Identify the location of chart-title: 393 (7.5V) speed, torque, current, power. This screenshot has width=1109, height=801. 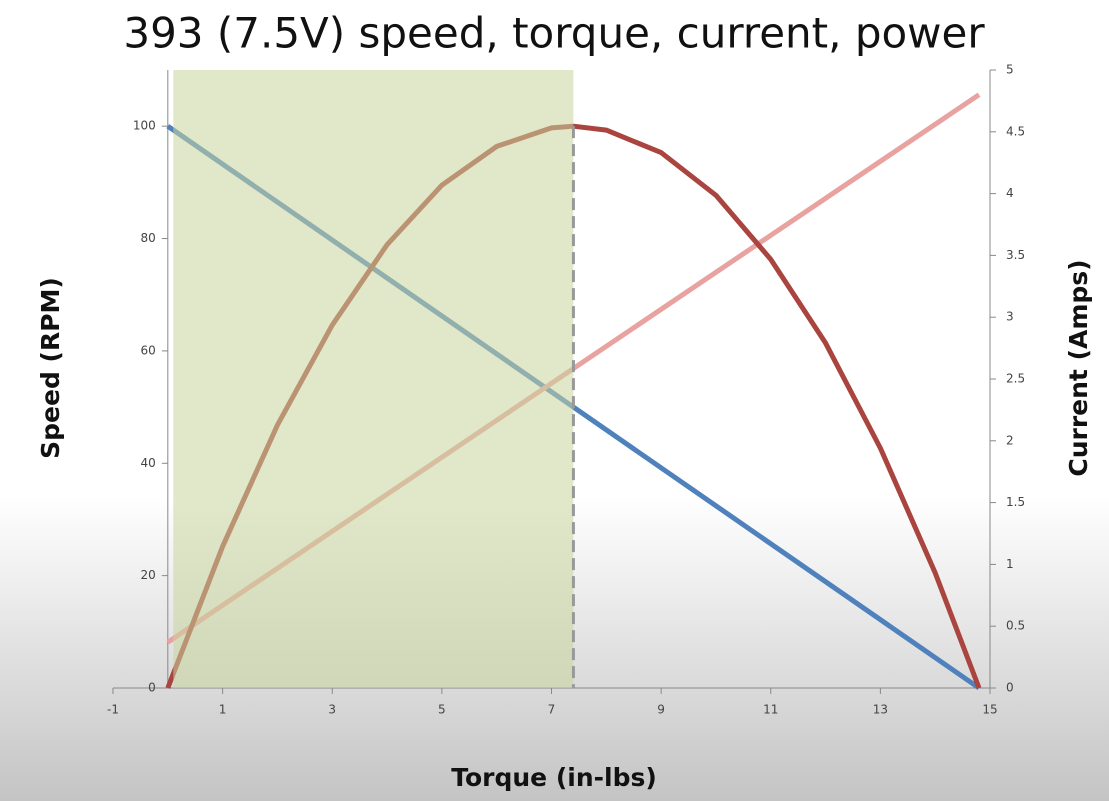
(554, 33).